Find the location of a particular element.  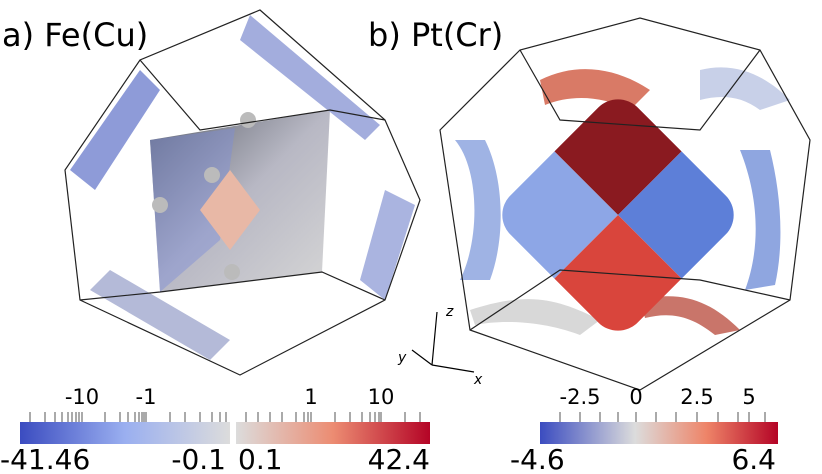

colorbar-max-label: -0.1 is located at coordinates (198, 458).